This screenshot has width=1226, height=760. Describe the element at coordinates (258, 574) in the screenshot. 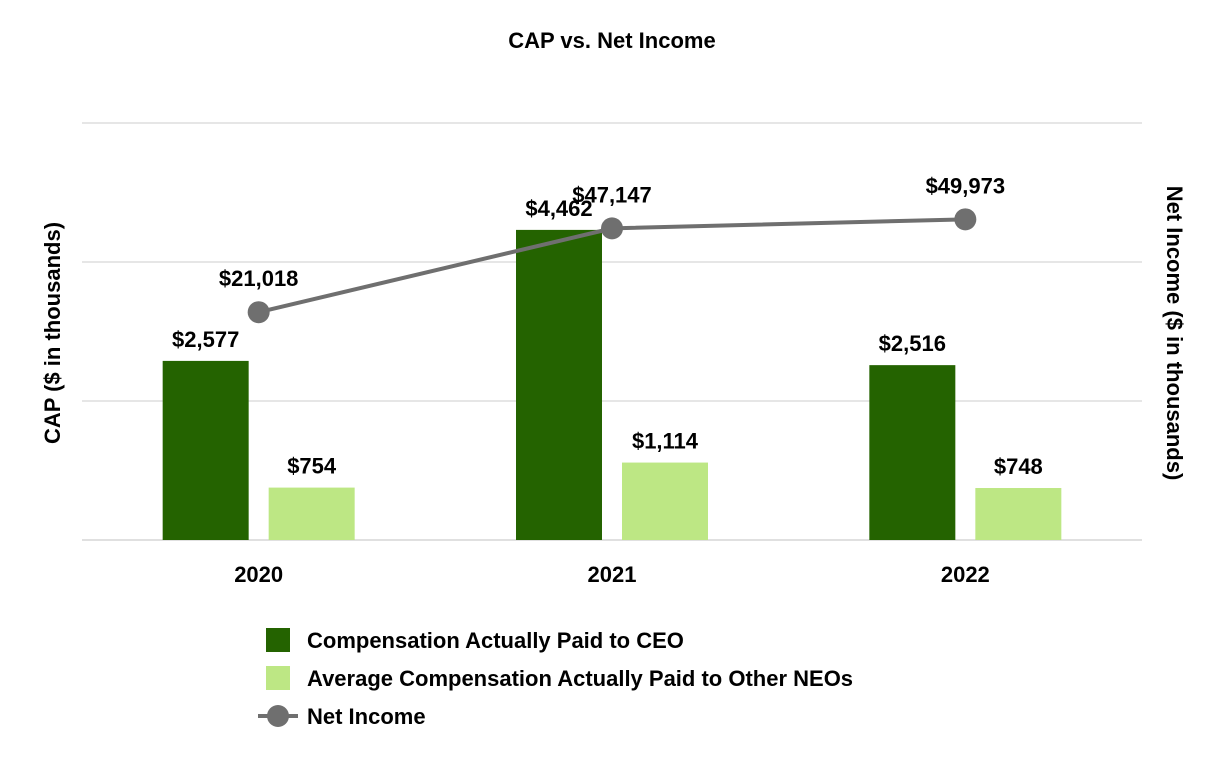

I see `x-tick-label: 2020` at that location.